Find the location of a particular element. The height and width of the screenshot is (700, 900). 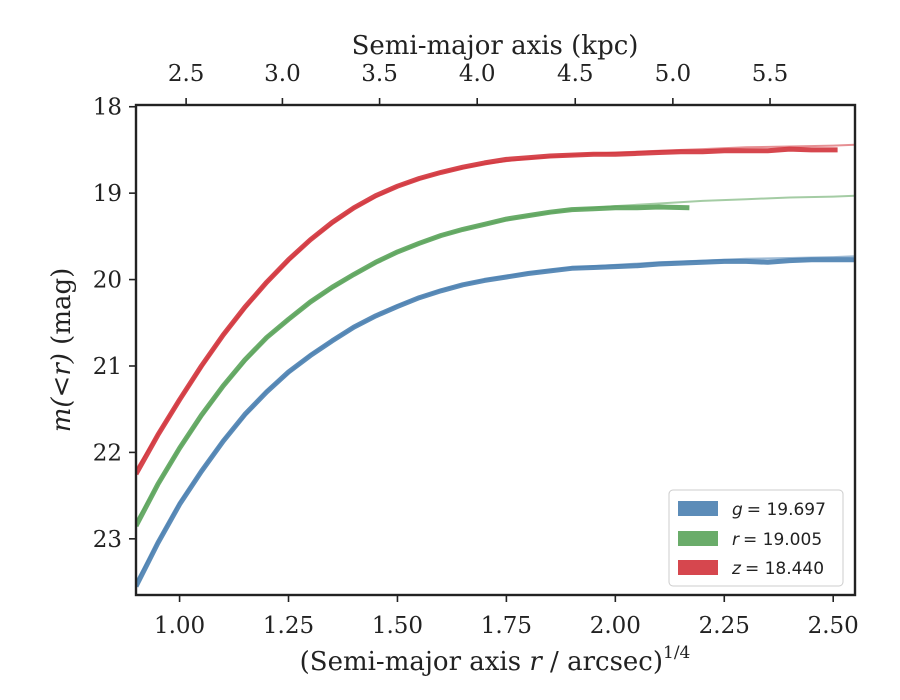

legend-entry-g: g = 19.697 is located at coordinates (752, 510).